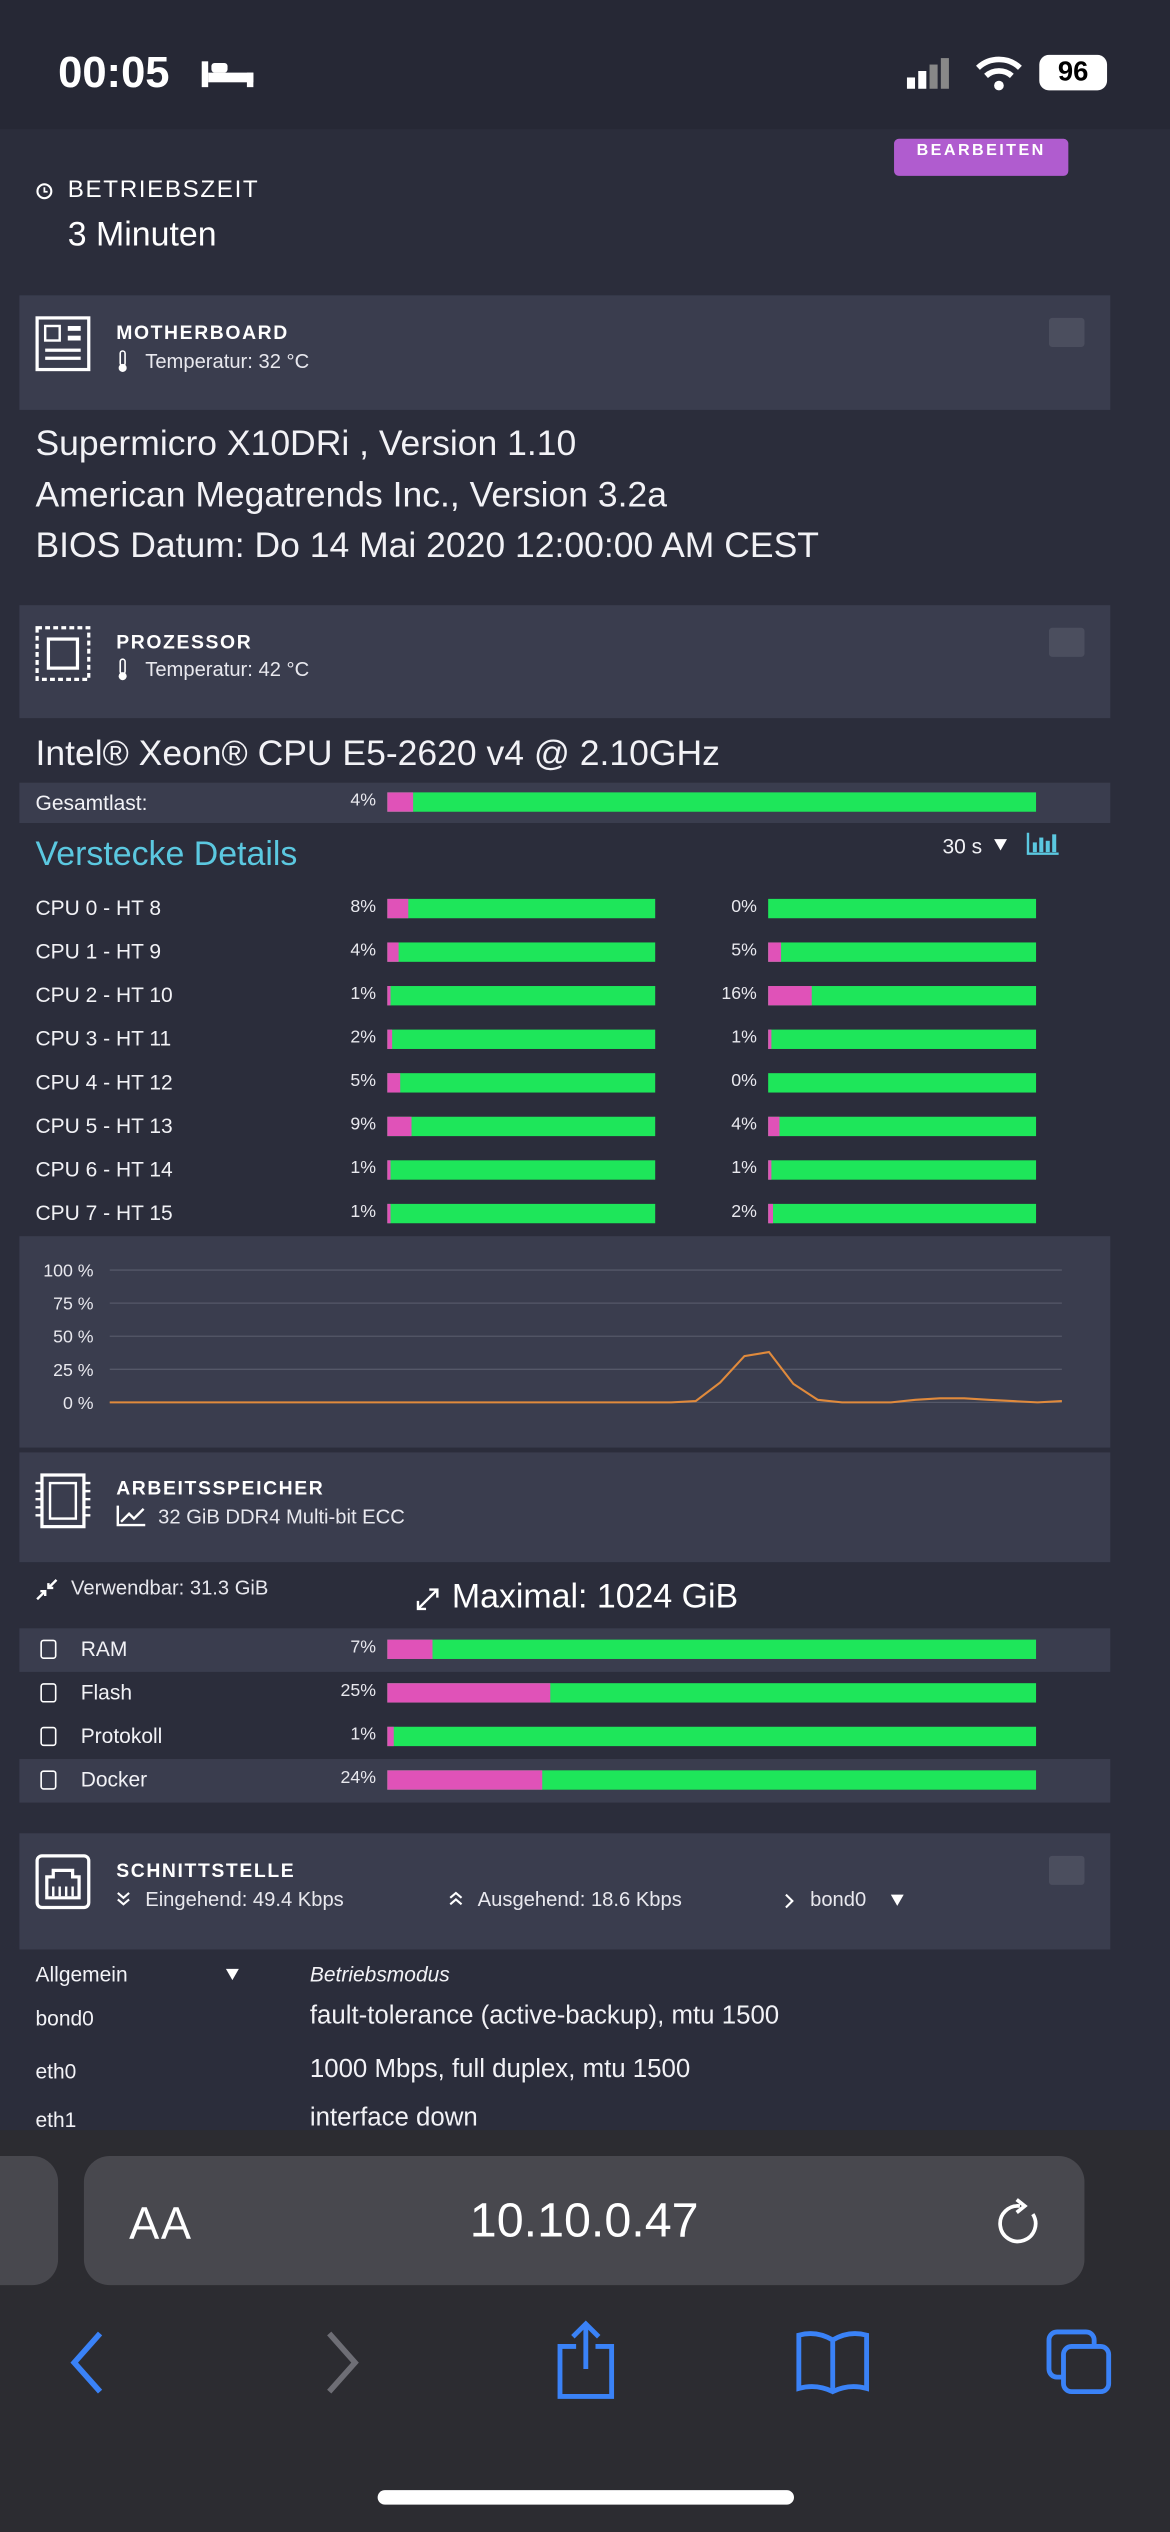 This screenshot has height=2532, width=1170. What do you see at coordinates (63, 1882) in the screenshot?
I see `network-icon` at bounding box center [63, 1882].